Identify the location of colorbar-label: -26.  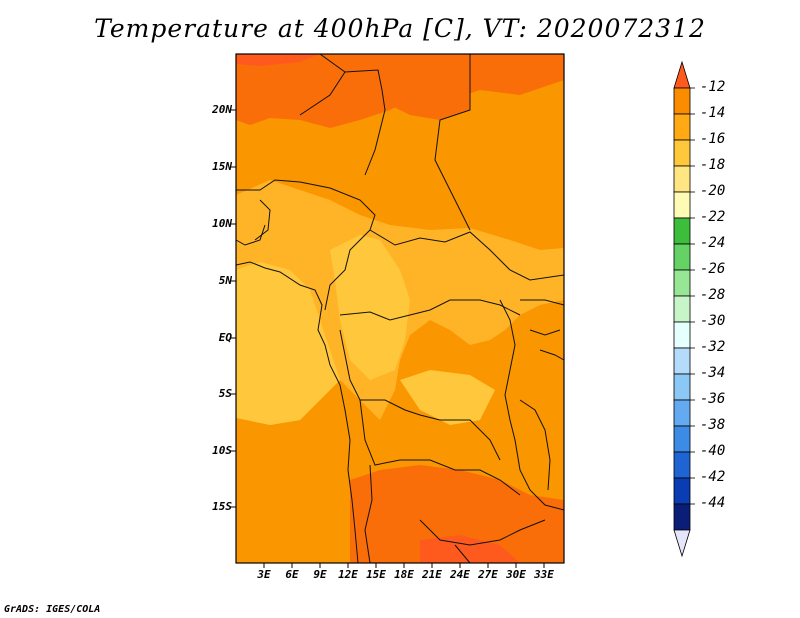
(713, 269).